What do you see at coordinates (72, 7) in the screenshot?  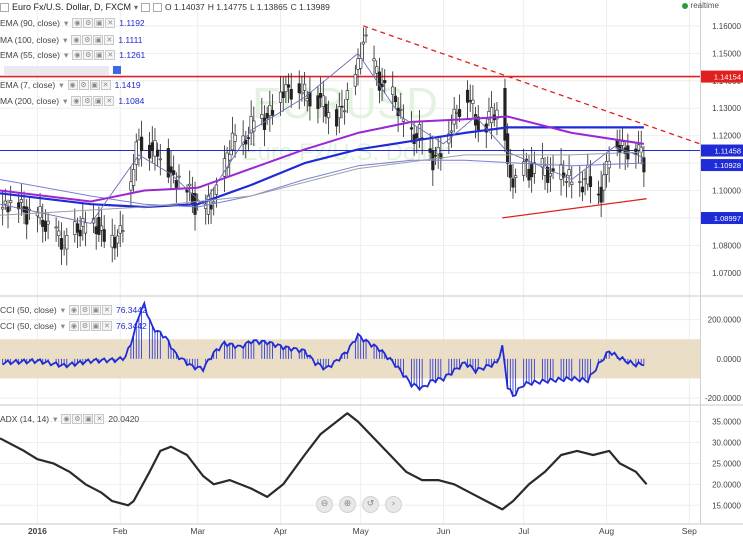 I see `symbol-title: Euro Fx/U.S. Dollar, D, FXCM` at bounding box center [72, 7].